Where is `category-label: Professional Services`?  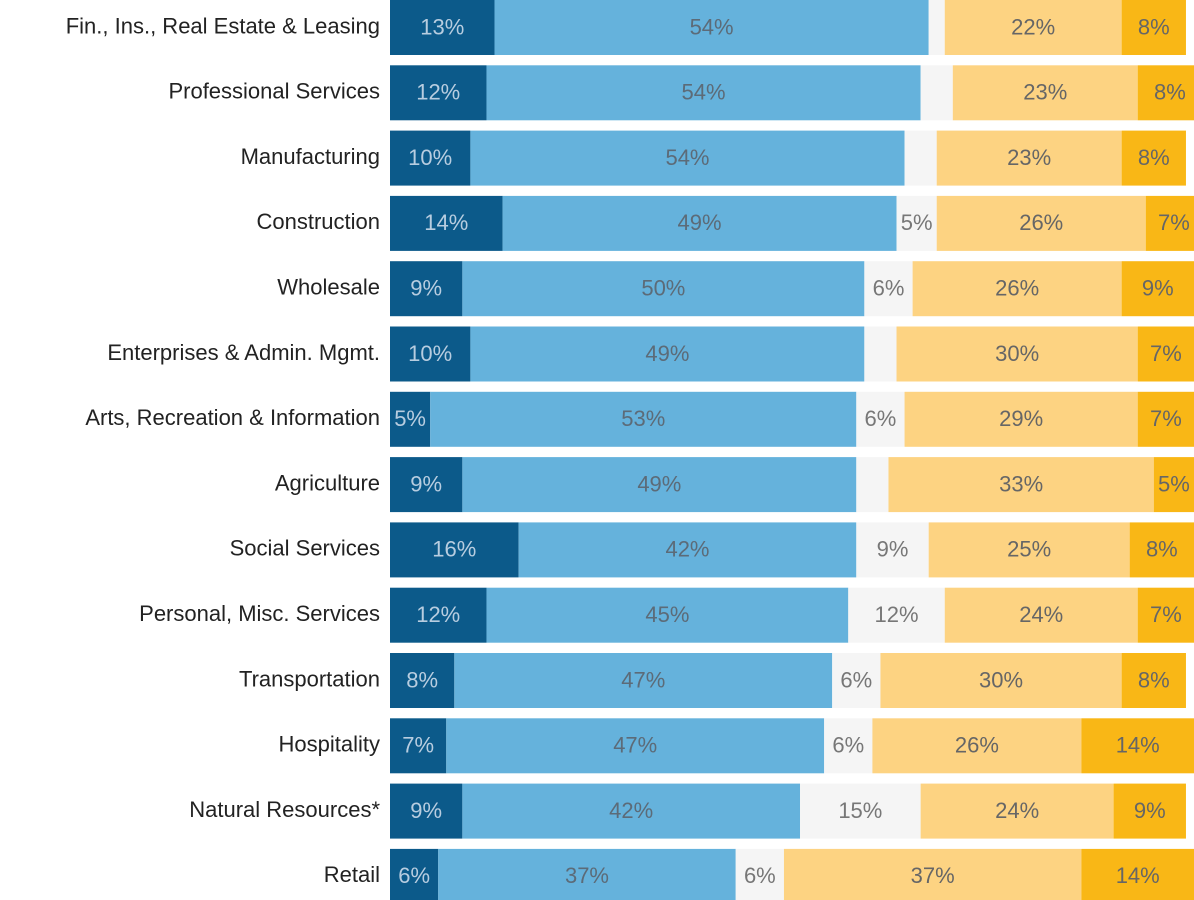 category-label: Professional Services is located at coordinates (274, 91).